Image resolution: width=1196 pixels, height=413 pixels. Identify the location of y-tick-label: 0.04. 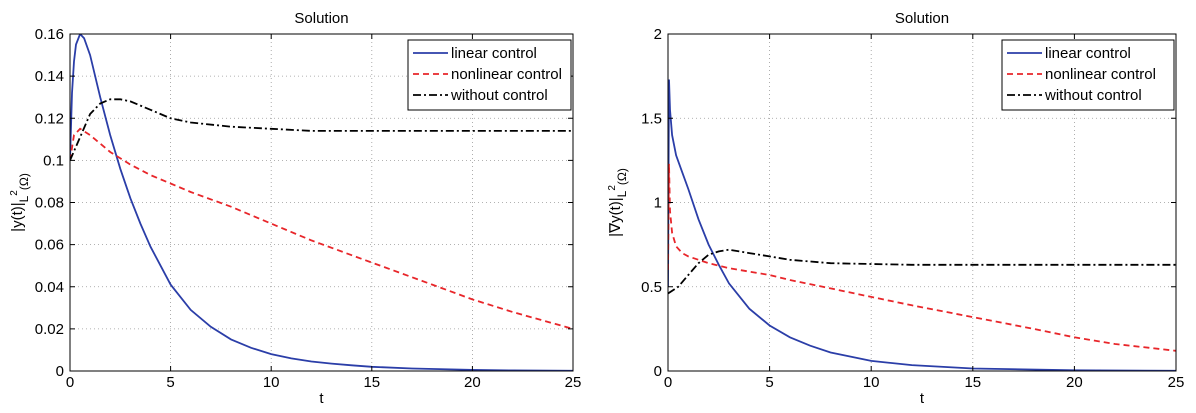
(49, 287).